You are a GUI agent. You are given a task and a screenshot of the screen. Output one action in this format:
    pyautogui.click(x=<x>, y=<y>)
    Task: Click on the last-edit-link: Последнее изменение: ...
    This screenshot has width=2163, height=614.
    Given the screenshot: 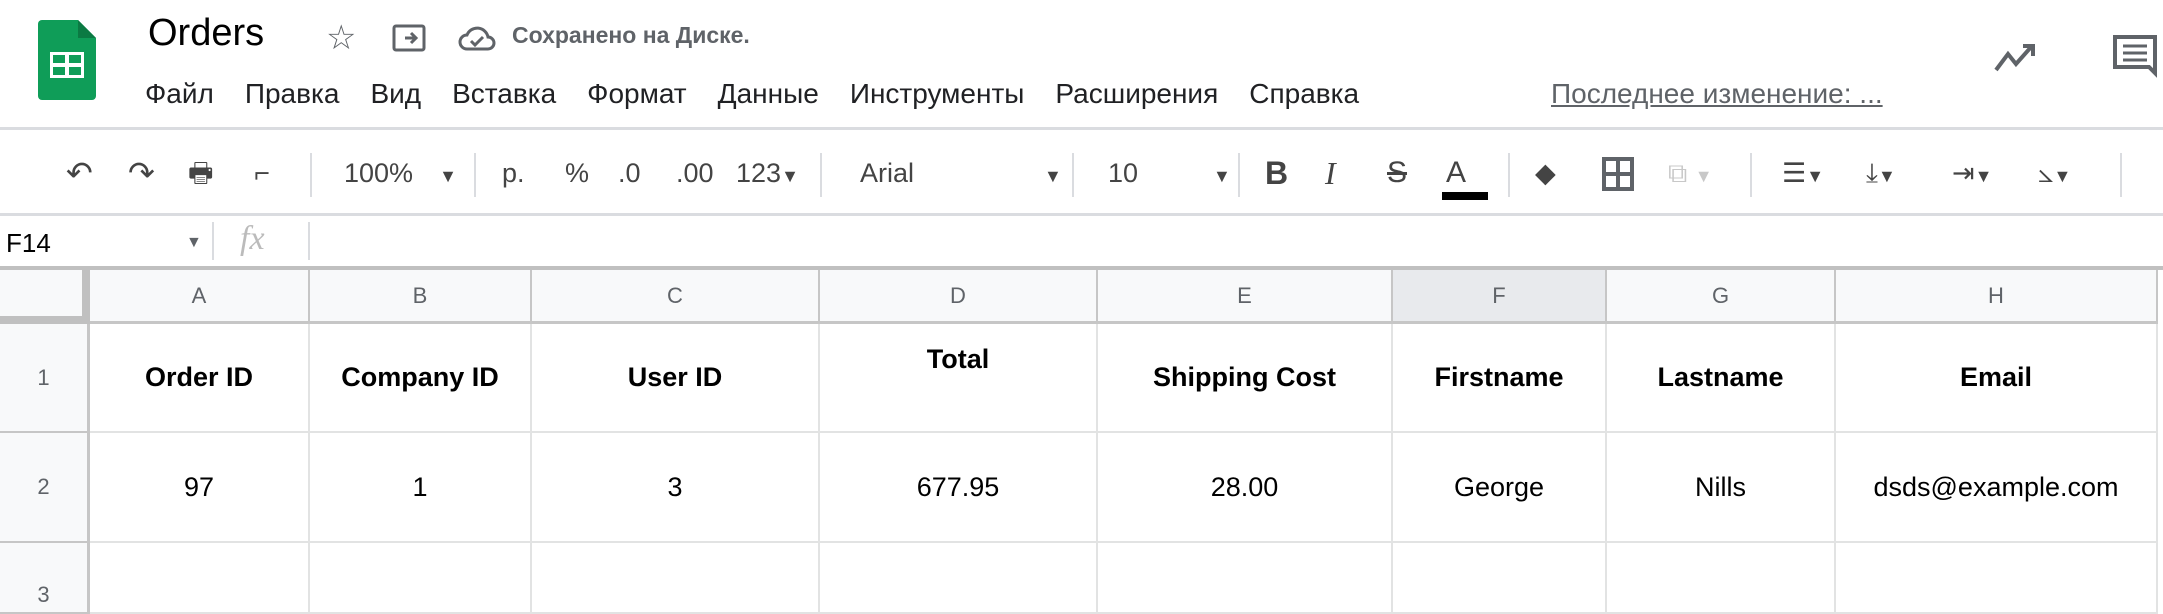 What is the action you would take?
    pyautogui.click(x=1717, y=93)
    